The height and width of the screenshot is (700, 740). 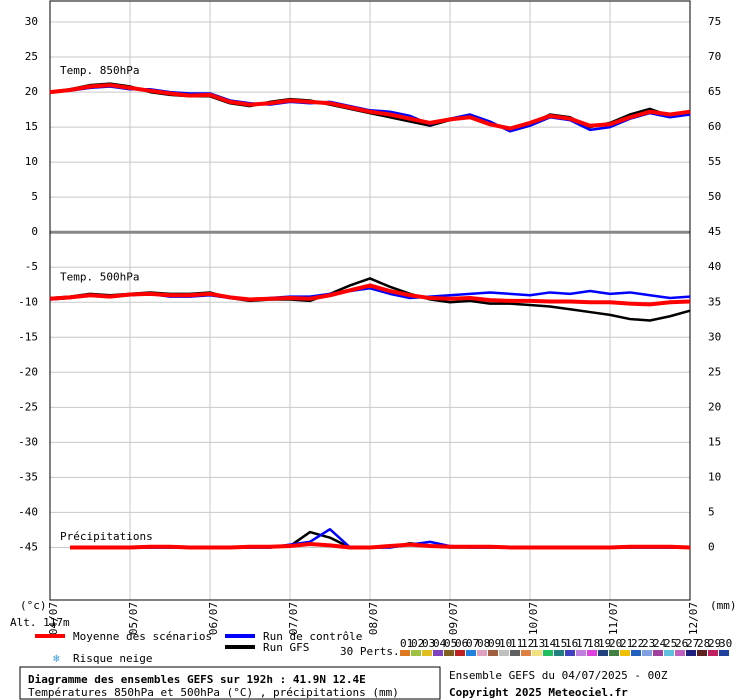 I want to click on perturbation-number: 27, so click(x=692, y=643).